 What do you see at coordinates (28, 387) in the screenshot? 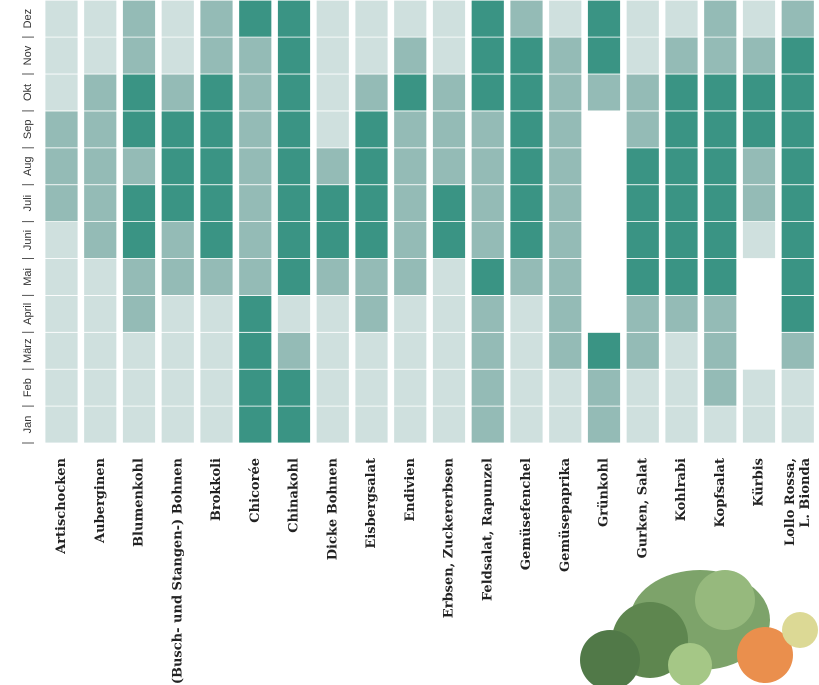
I see `month-label: Feb` at bounding box center [28, 387].